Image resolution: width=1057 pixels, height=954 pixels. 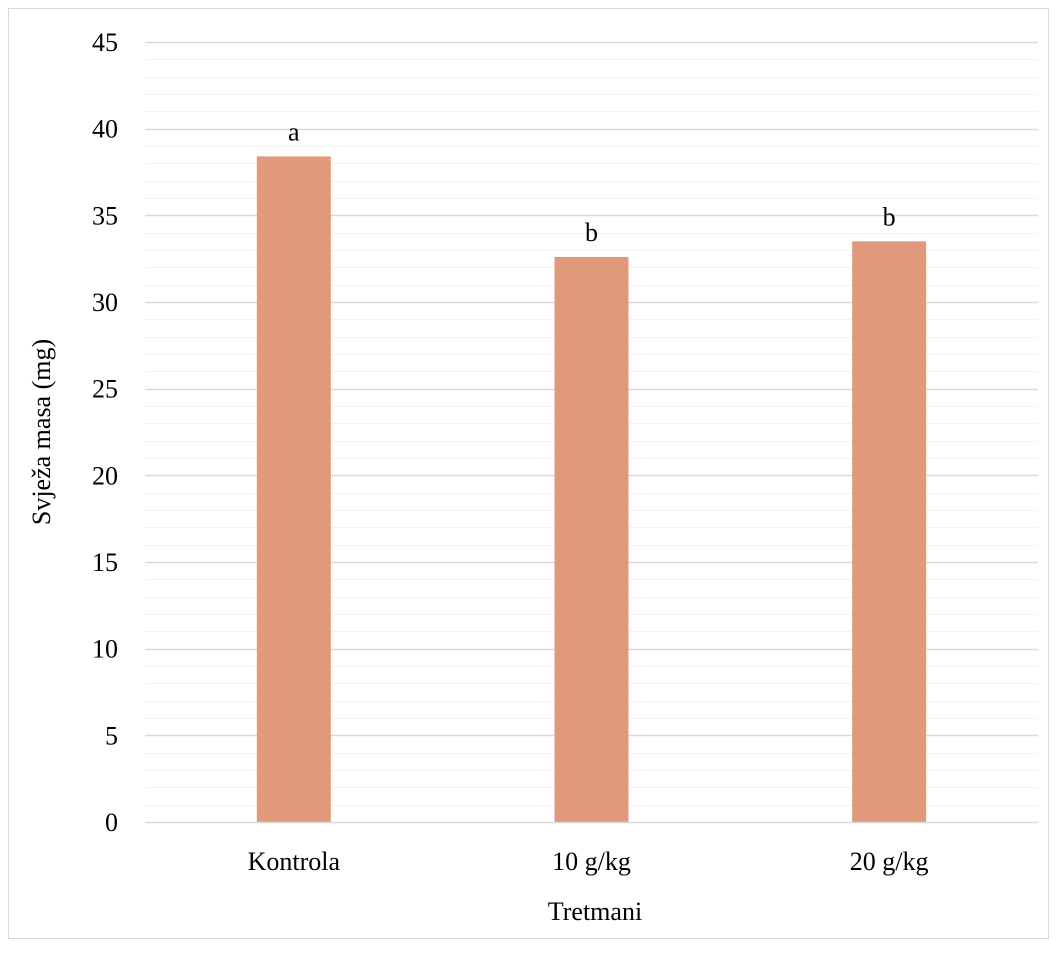 What do you see at coordinates (889, 861) in the screenshot?
I see `x-tick-label: 20 g/kg` at bounding box center [889, 861].